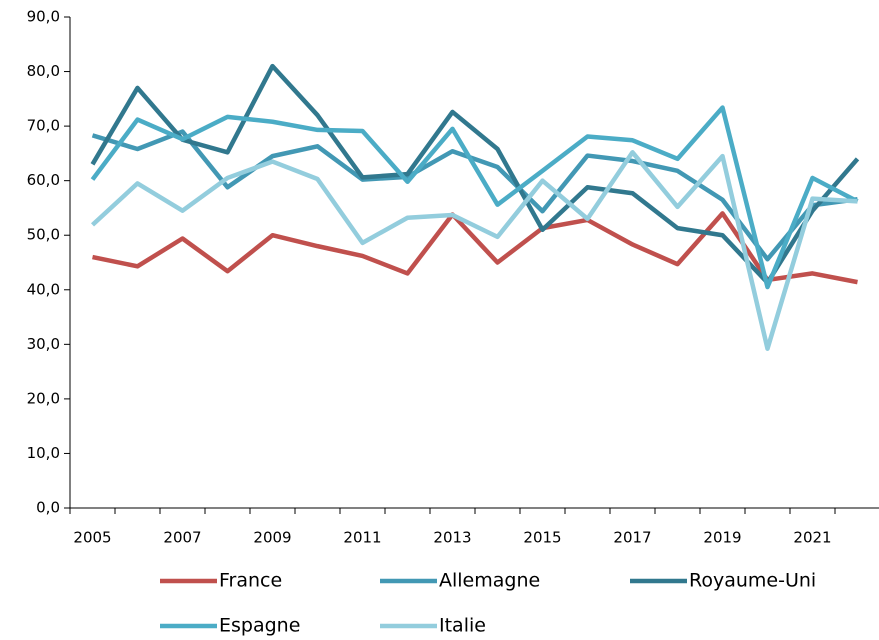 This screenshot has width=879, height=640. What do you see at coordinates (272, 538) in the screenshot?
I see `x-tick-label: 2009` at bounding box center [272, 538].